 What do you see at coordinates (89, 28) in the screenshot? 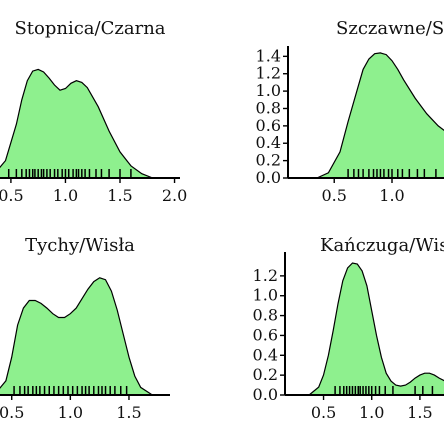
I see `panel-title: Stopnica/Czarna` at bounding box center [89, 28].